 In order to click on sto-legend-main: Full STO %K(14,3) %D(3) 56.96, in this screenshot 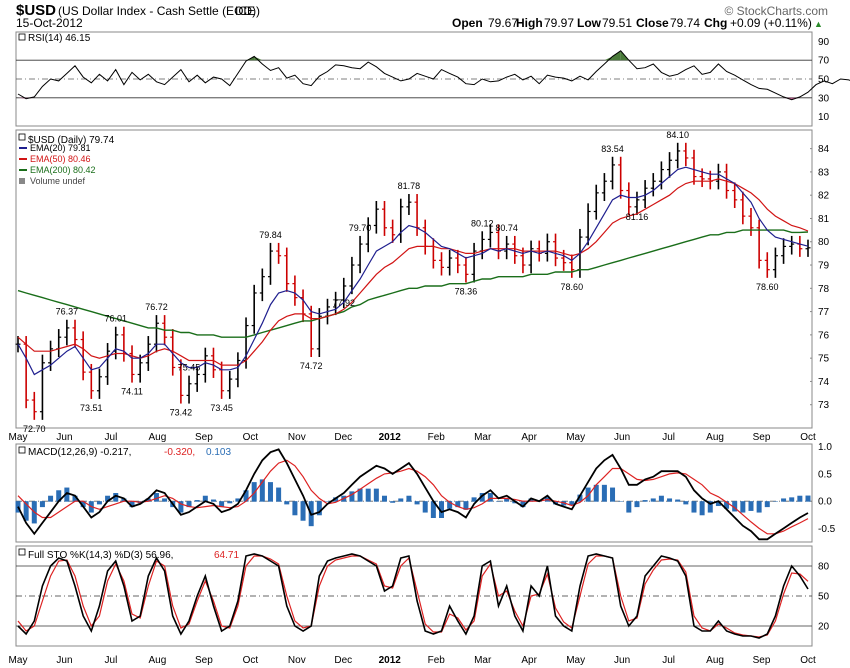, I will do `click(100, 555)`.